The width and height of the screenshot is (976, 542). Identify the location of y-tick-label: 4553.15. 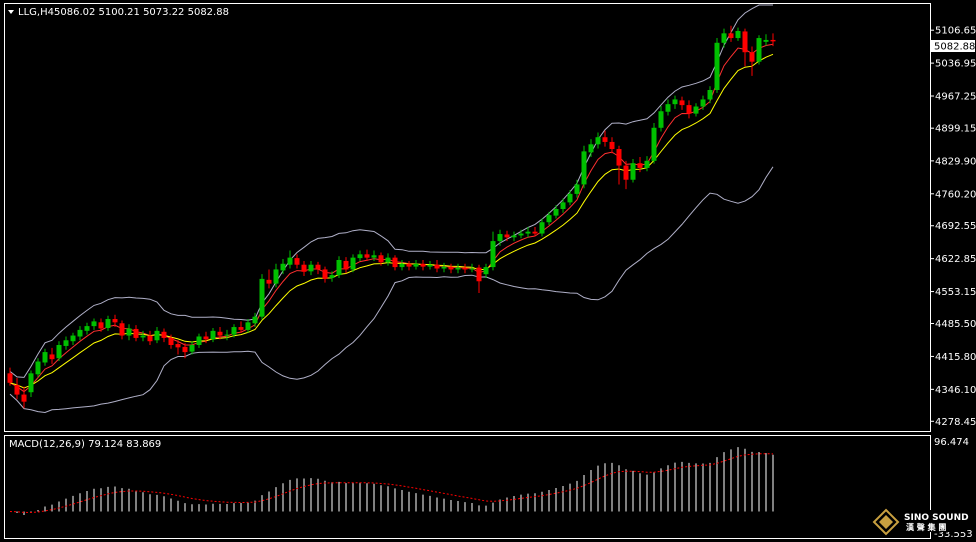
(955, 292).